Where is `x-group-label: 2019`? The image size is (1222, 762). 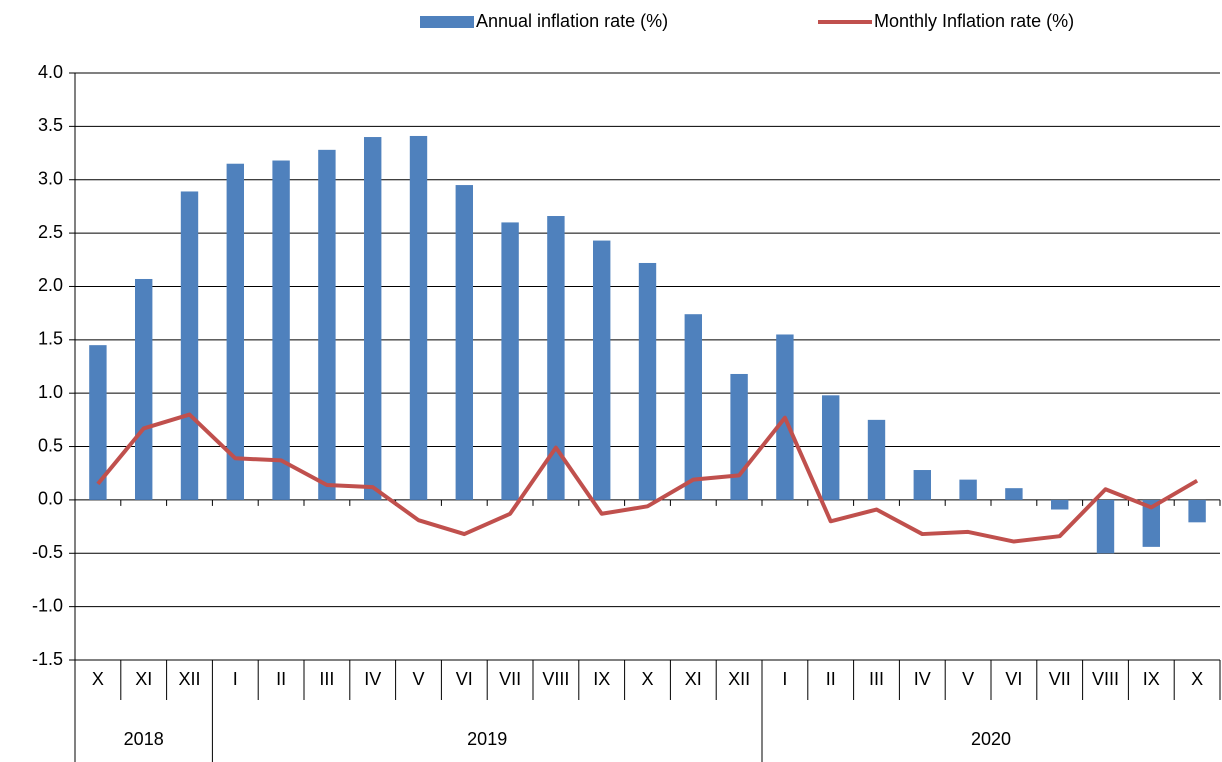
x-group-label: 2019 is located at coordinates (487, 739).